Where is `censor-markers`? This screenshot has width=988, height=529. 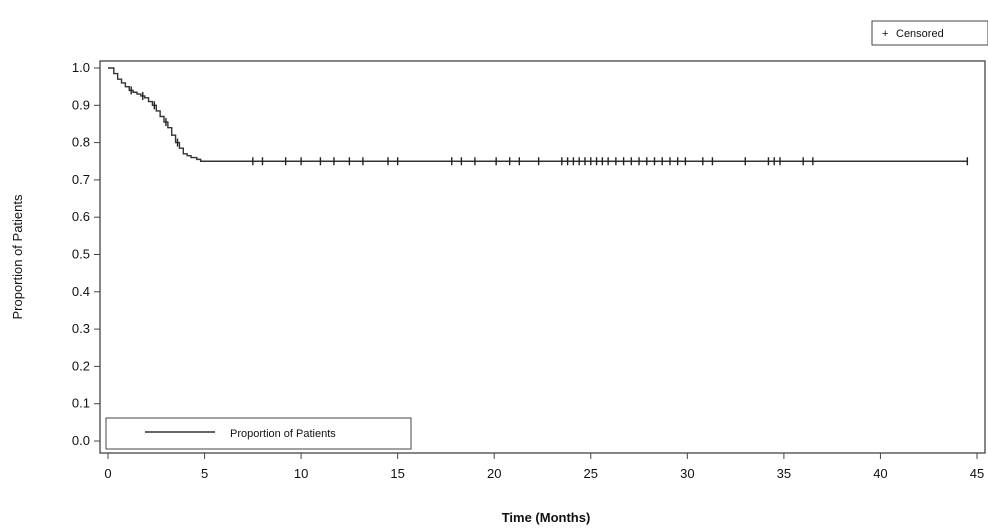 censor-markers is located at coordinates (549, 126).